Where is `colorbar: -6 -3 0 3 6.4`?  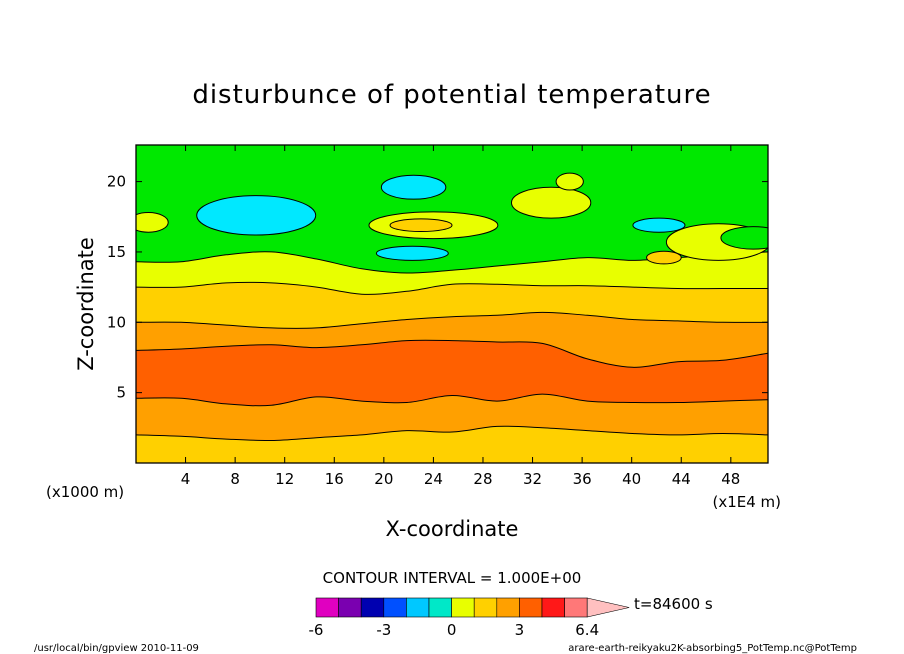
colorbar: -6 -3 0 3 6.4 is located at coordinates (469, 618).